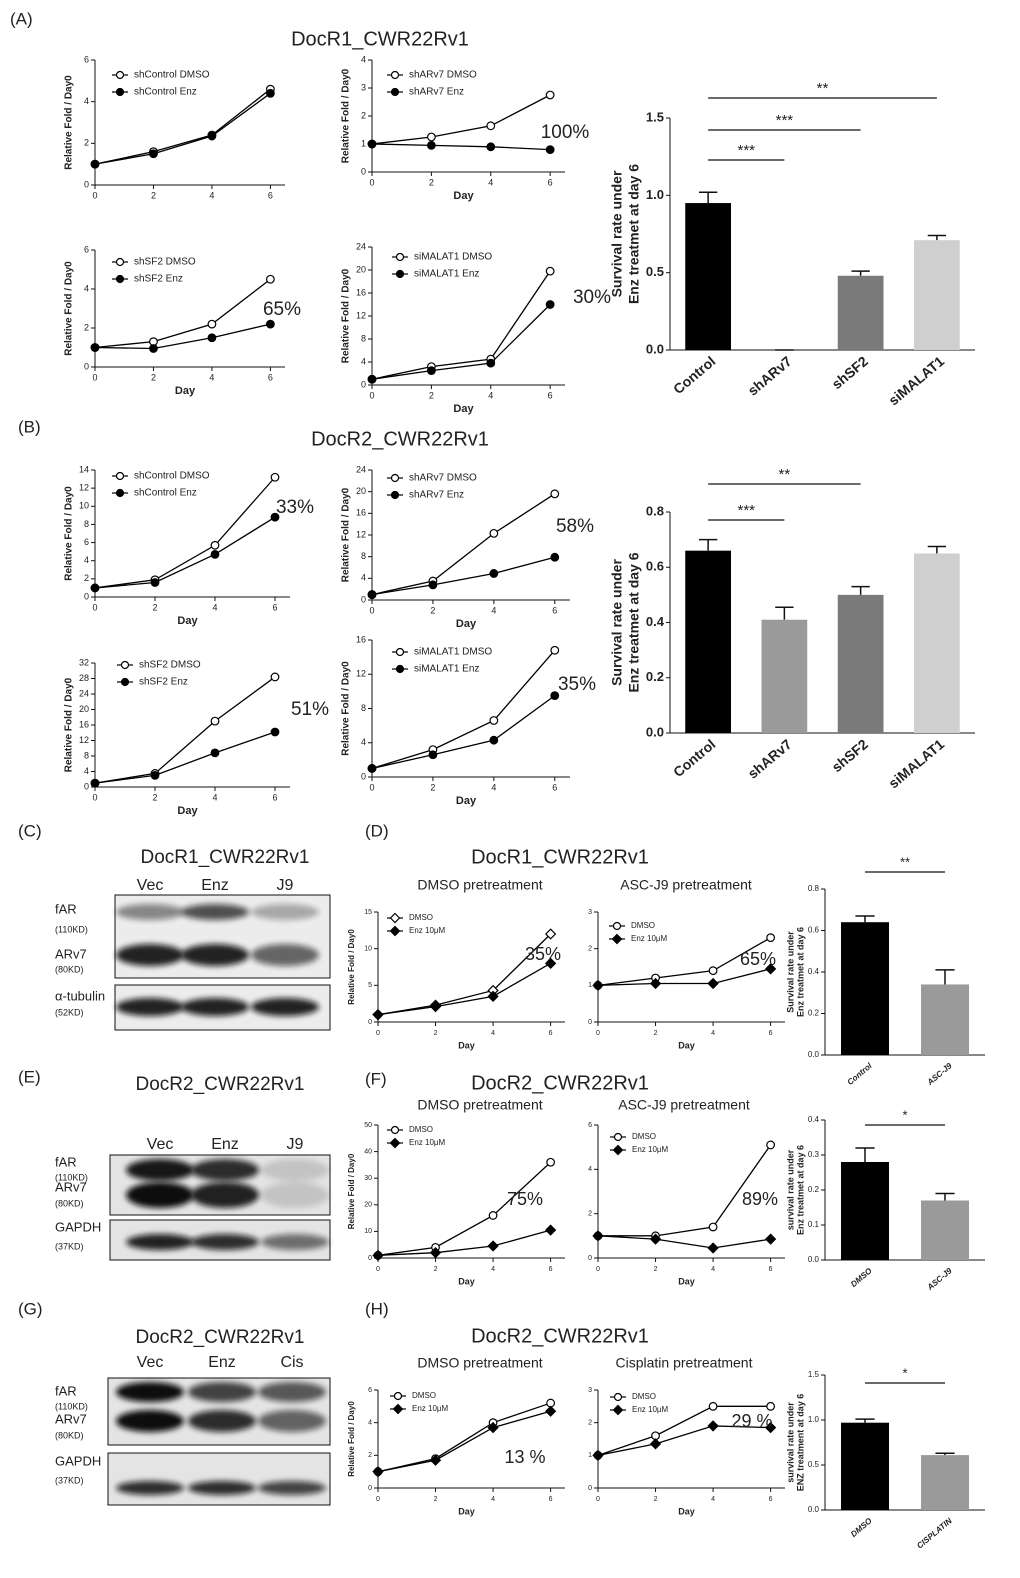 This screenshot has width=1020, height=1578. What do you see at coordinates (368, 1125) in the screenshot?
I see `y-tick-label: 50` at bounding box center [368, 1125].